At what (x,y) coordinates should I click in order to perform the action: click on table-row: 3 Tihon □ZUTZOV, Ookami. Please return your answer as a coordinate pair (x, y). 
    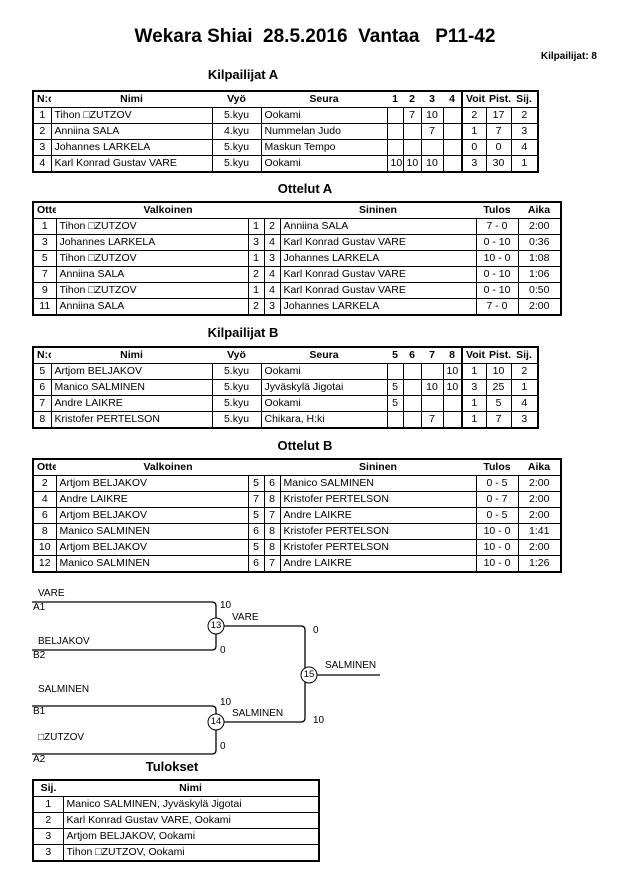
    Looking at the image, I should click on (176, 853).